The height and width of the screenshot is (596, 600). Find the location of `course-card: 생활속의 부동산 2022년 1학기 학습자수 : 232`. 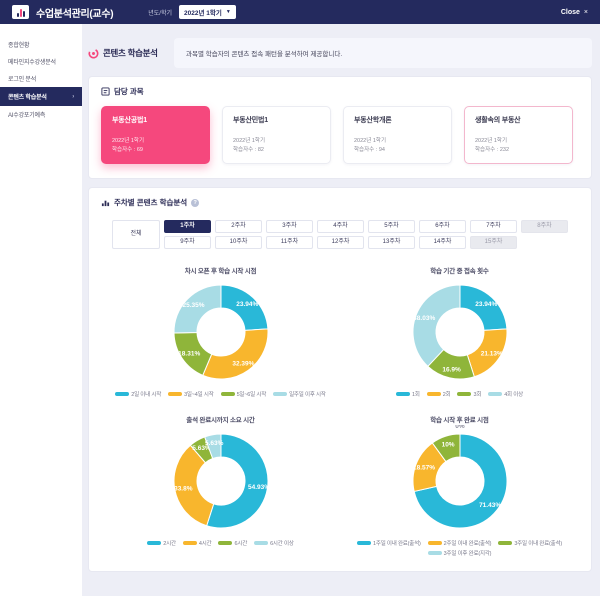

course-card: 생활속의 부동산 2022년 1학기 학습자수 : 232 is located at coordinates (518, 135).